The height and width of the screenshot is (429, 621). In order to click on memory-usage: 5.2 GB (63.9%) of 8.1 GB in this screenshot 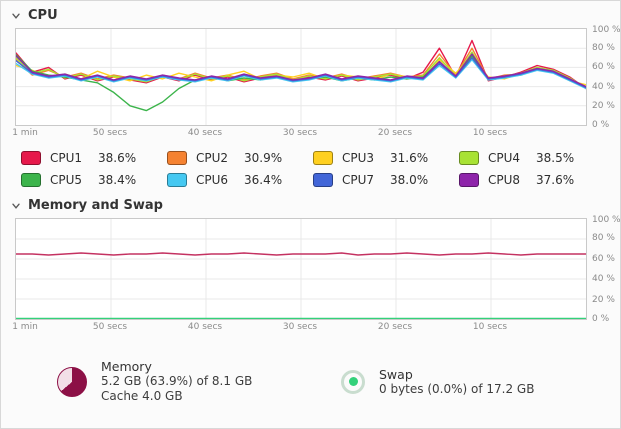, I will do `click(177, 381)`.